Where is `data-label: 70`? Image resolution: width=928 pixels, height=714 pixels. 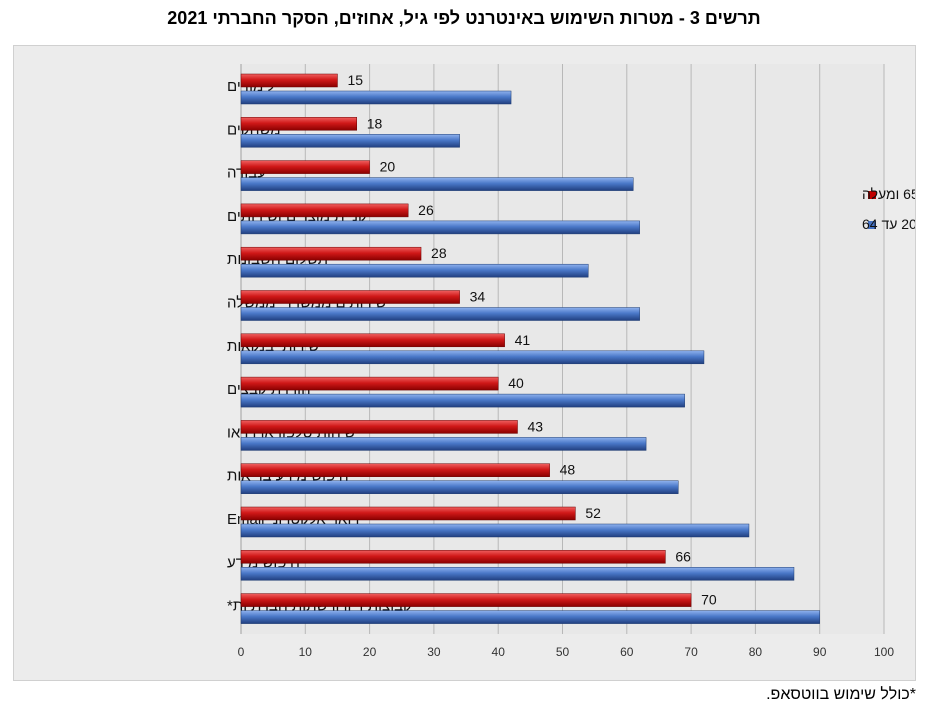 data-label: 70 is located at coordinates (709, 600).